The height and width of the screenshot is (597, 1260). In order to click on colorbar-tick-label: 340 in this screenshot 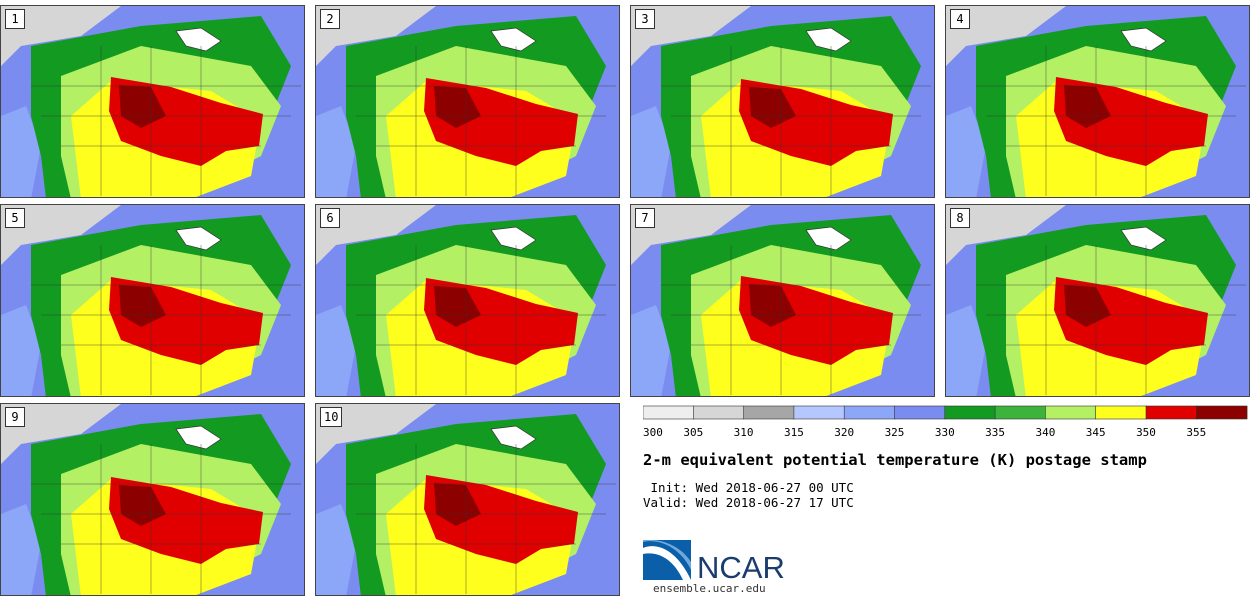, I will do `click(1045, 432)`.